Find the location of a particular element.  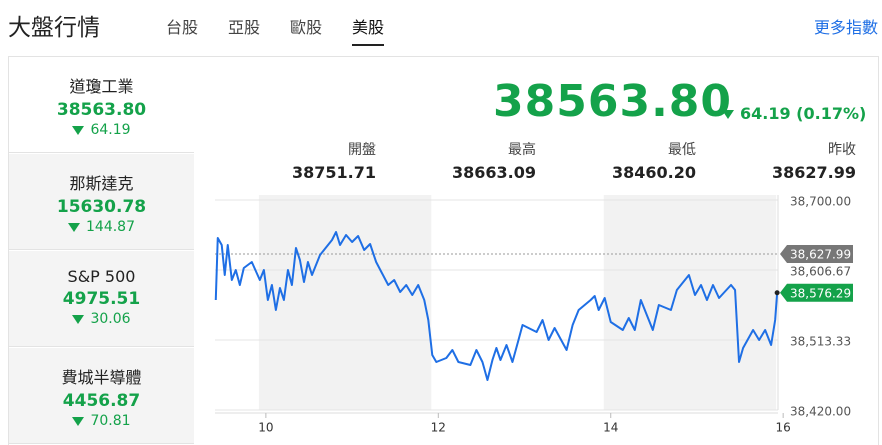

index-name: 費城半導體 is located at coordinates (101, 377).